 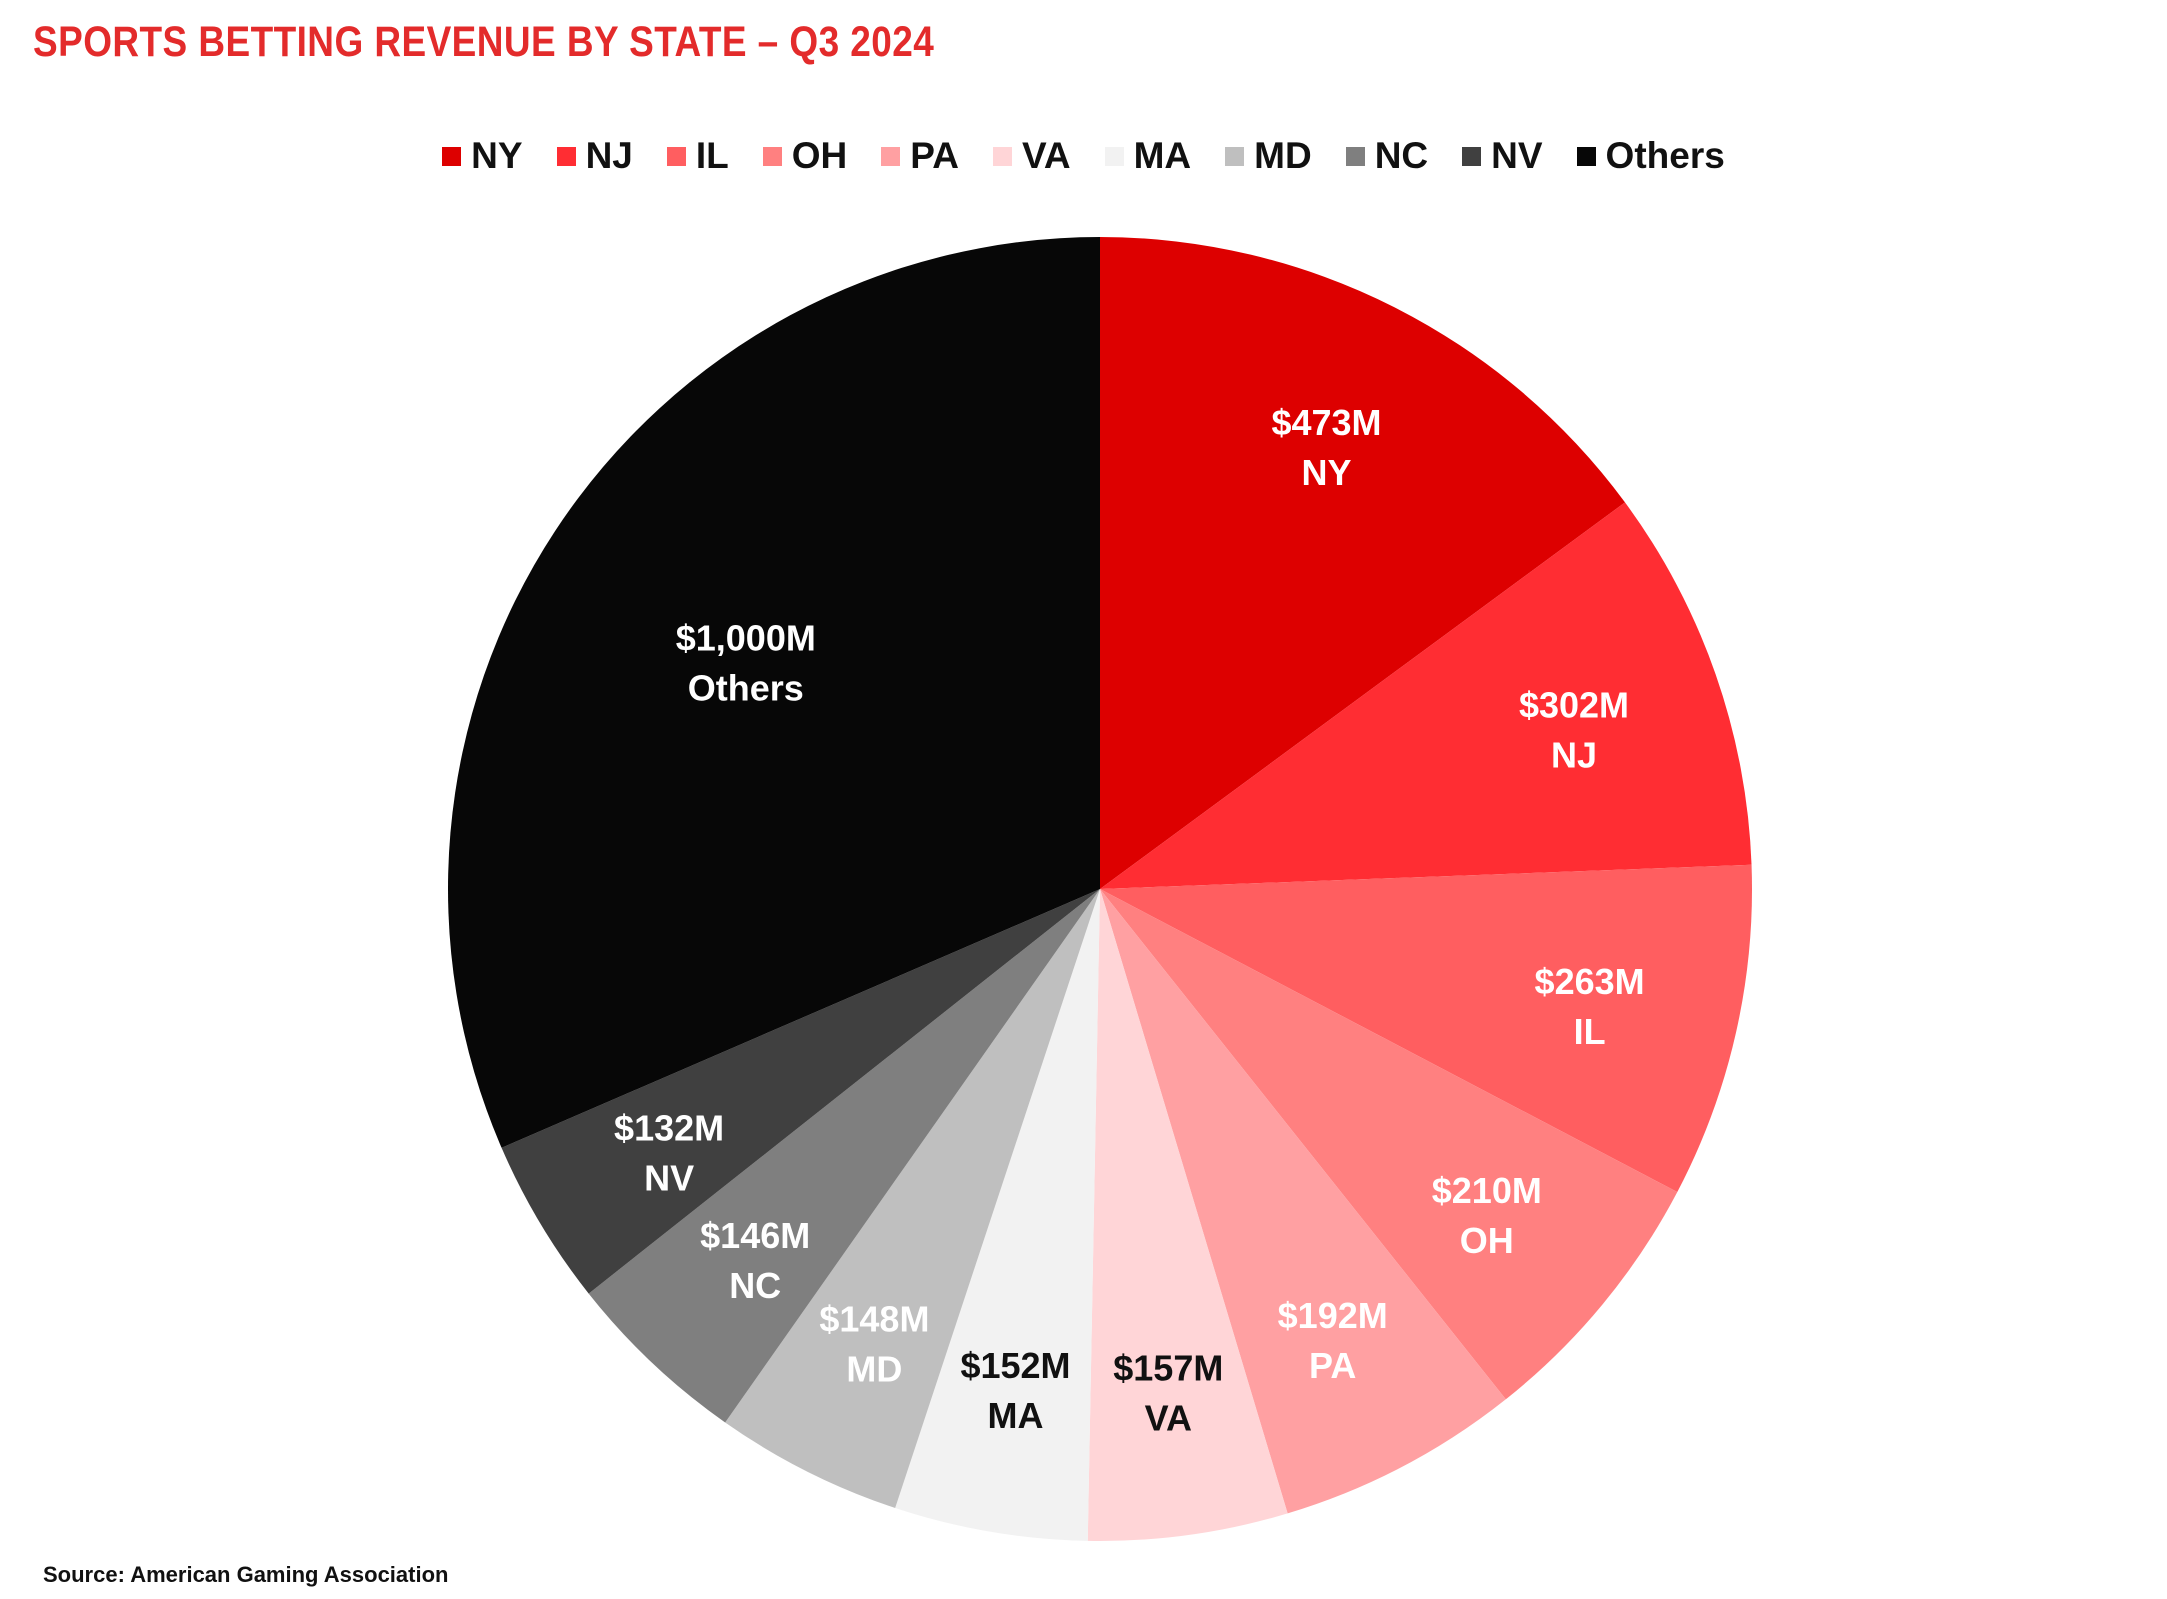 I want to click on slice-category-label: MD, so click(x=874, y=1369).